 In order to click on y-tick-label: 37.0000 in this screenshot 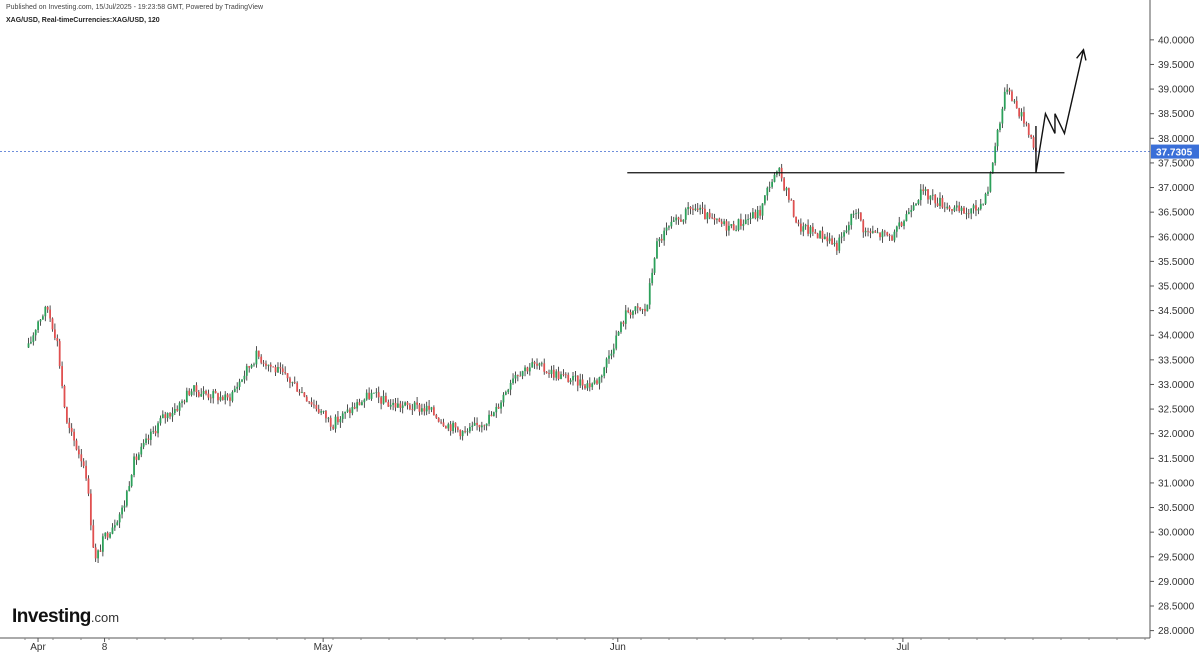, I will do `click(1176, 188)`.